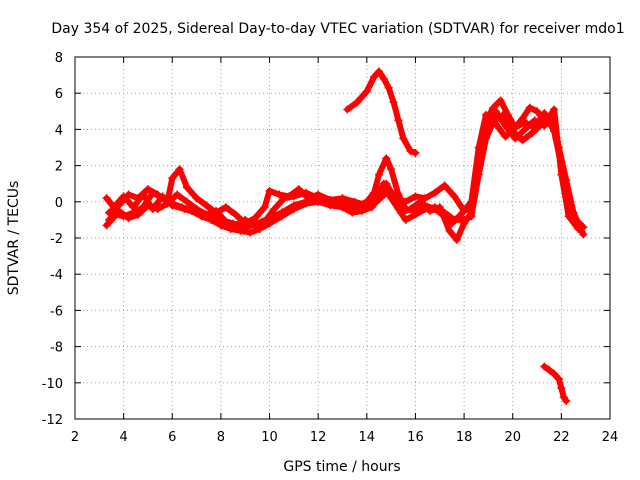  I want to click on y-tick-label: 2, so click(59, 167).